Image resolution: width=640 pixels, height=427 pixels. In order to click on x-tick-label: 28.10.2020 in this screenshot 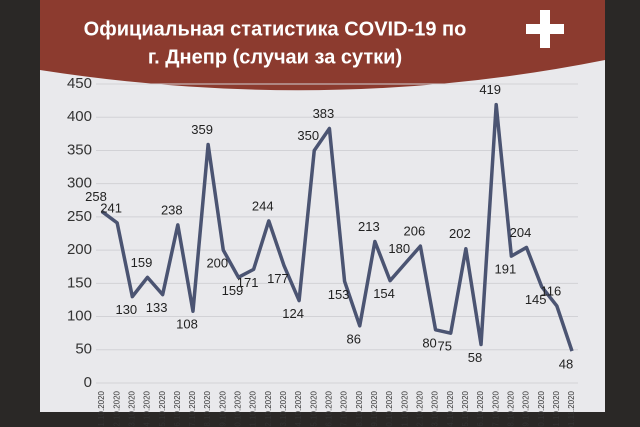, I will do `click(510, 408)`.